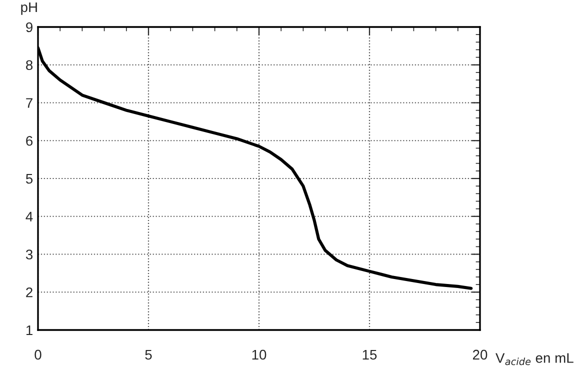 This screenshot has width=579, height=385. I want to click on x-tick-label: 5, so click(148, 355).